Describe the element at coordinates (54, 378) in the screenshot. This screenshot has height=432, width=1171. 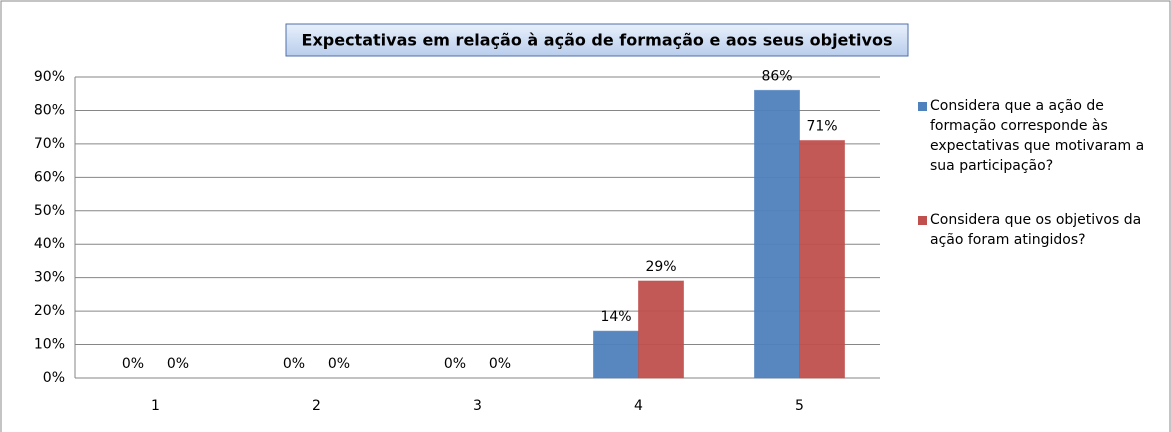
I see `y-tick-label: 0%` at that location.